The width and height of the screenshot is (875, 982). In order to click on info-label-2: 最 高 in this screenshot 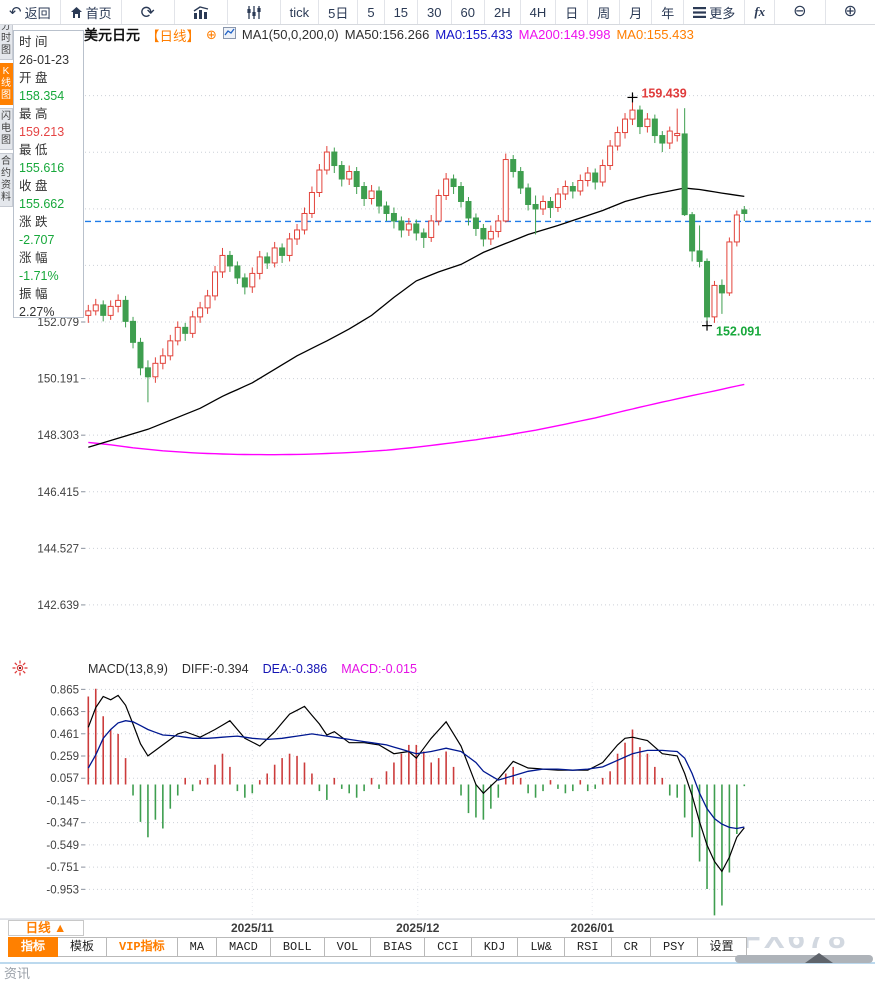, I will do `click(33, 114)`.